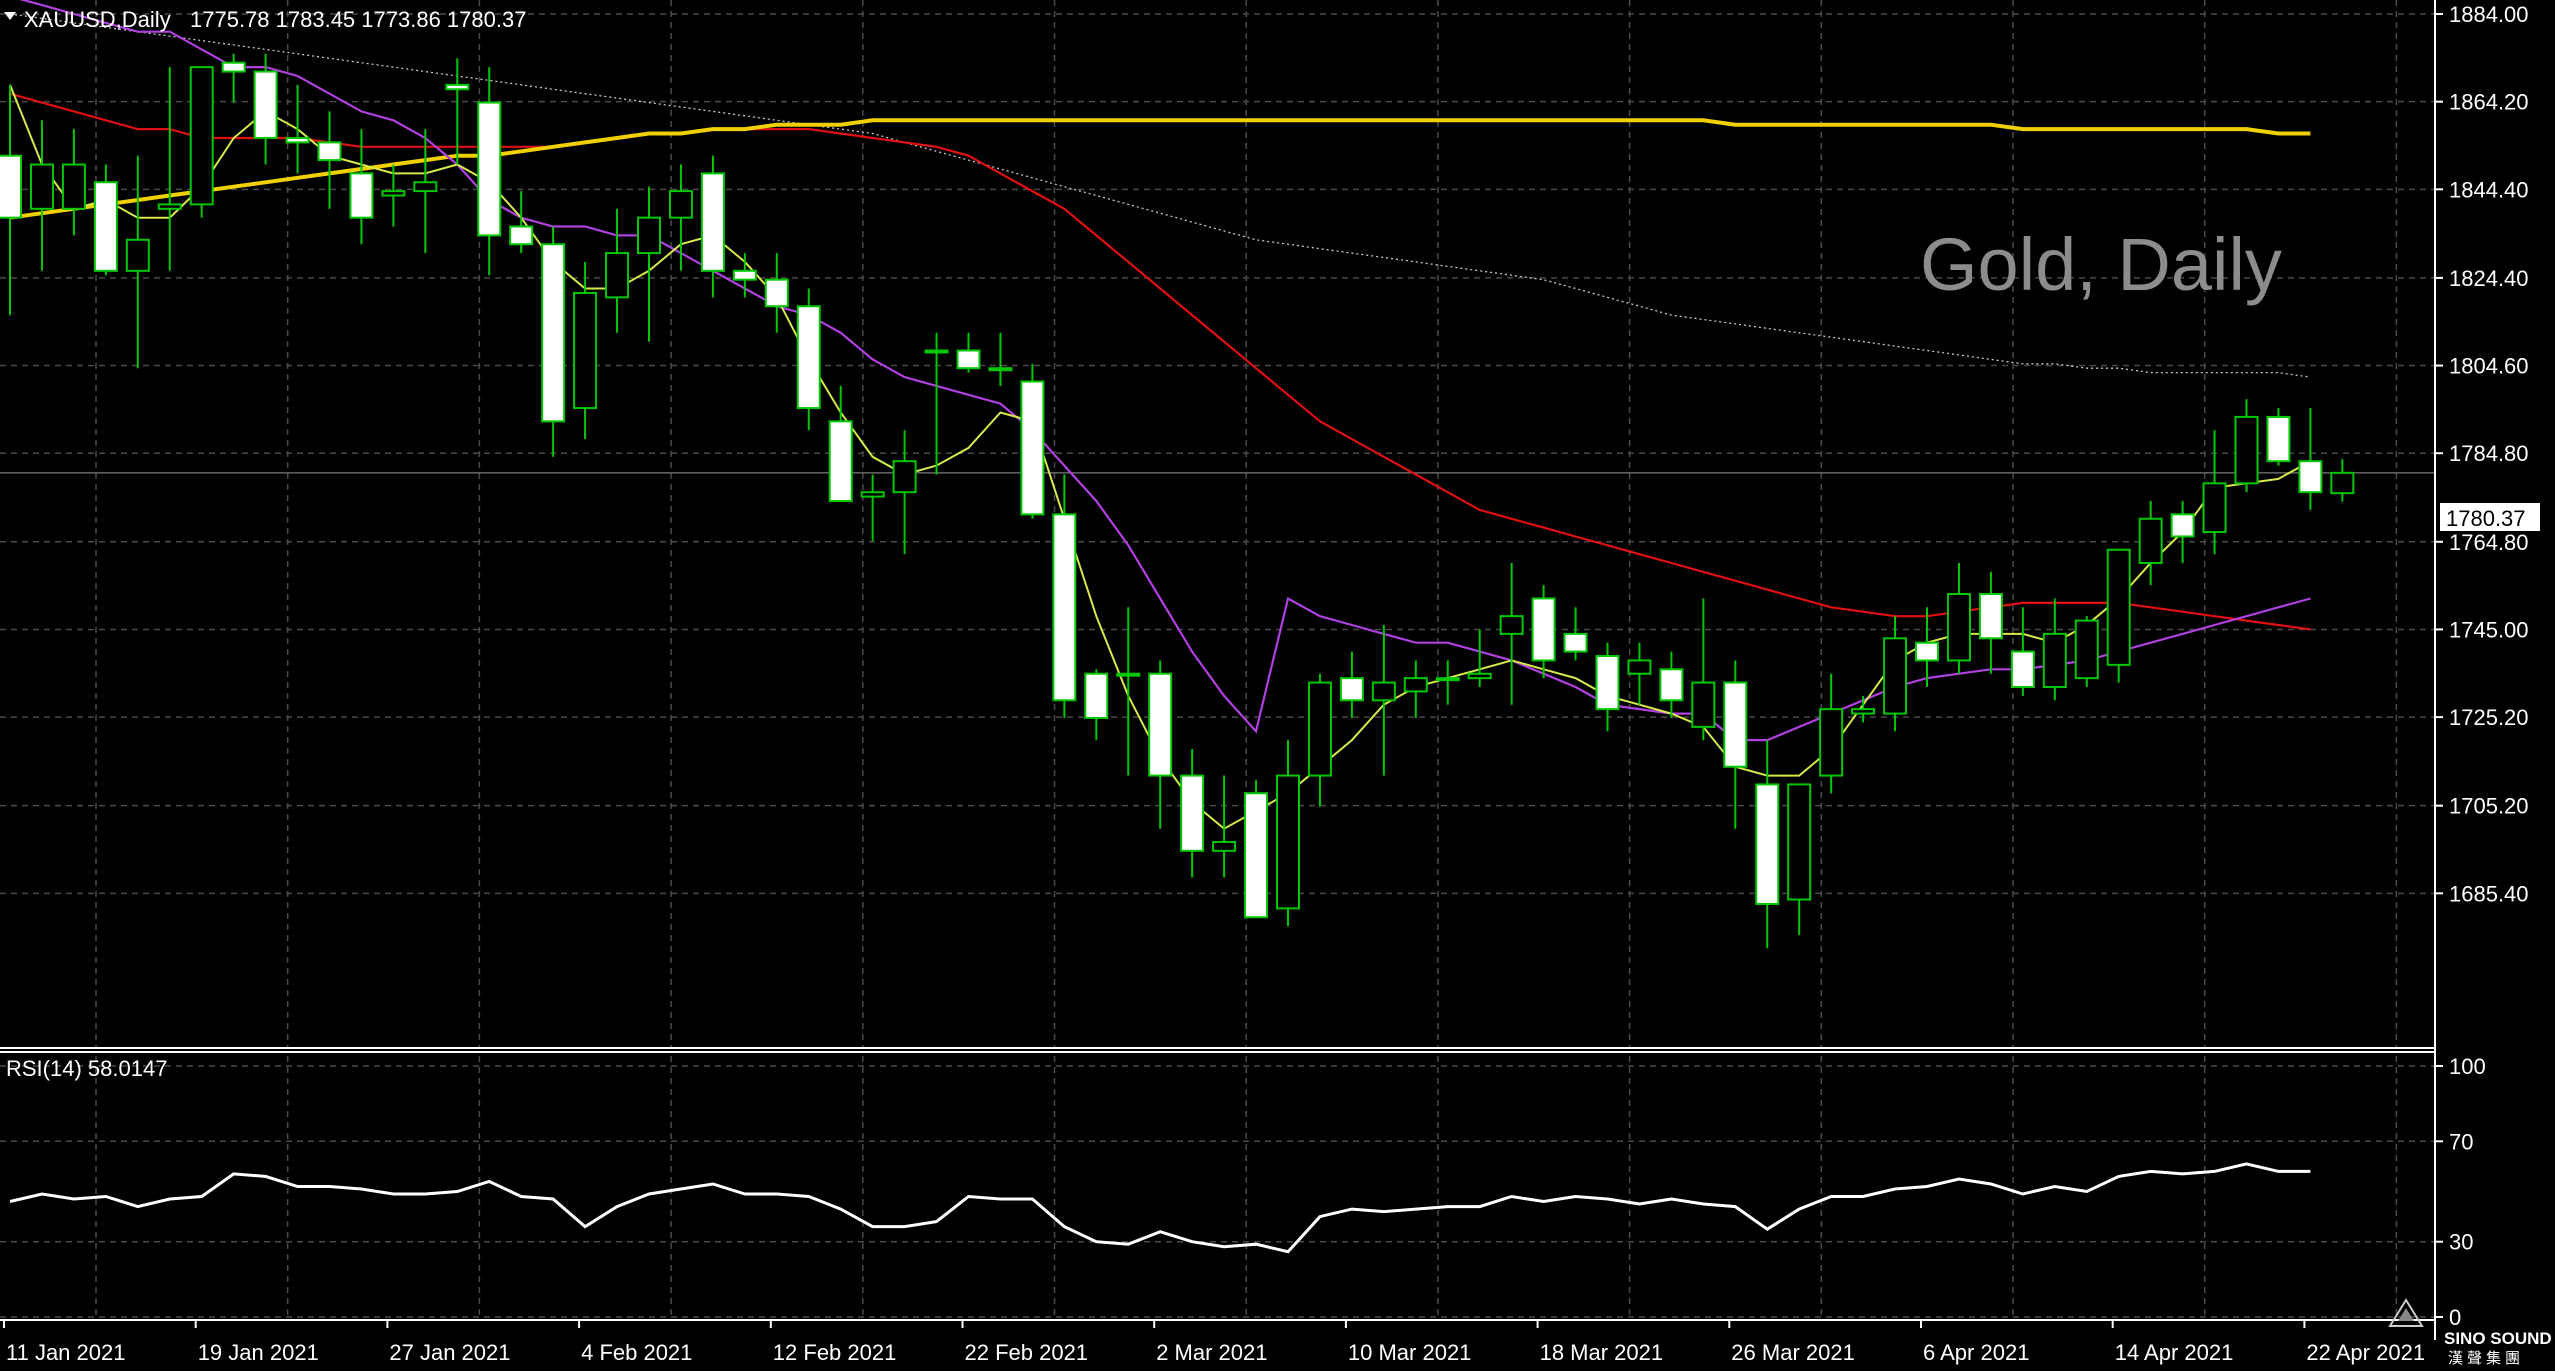  Describe the element at coordinates (2489, 14) in the screenshot. I see `price-tick-label: 1884.00` at that location.